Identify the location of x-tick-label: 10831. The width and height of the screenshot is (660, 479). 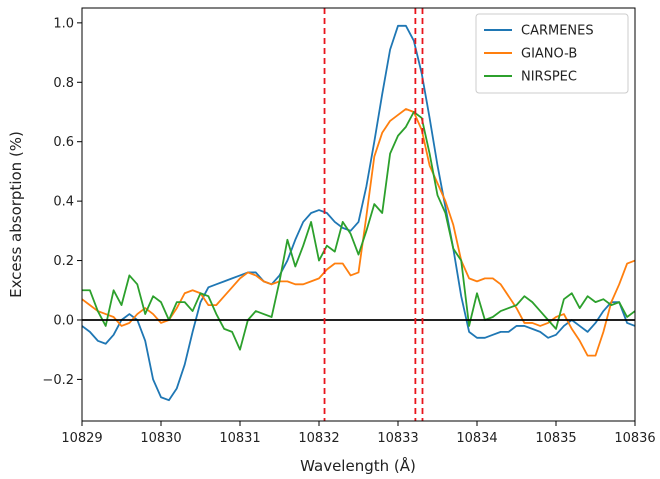
(239, 438).